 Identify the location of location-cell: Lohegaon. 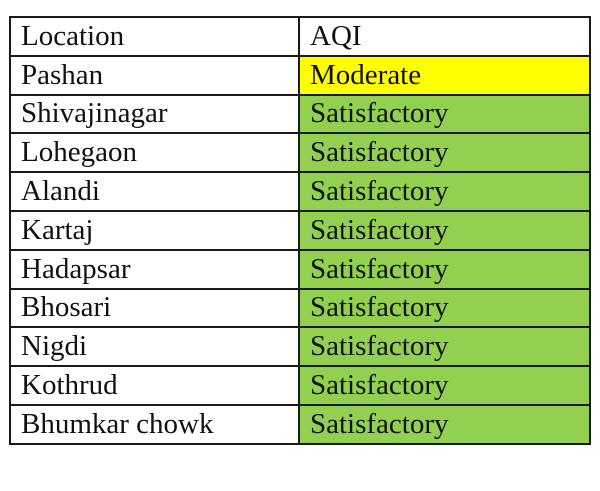
(154, 153).